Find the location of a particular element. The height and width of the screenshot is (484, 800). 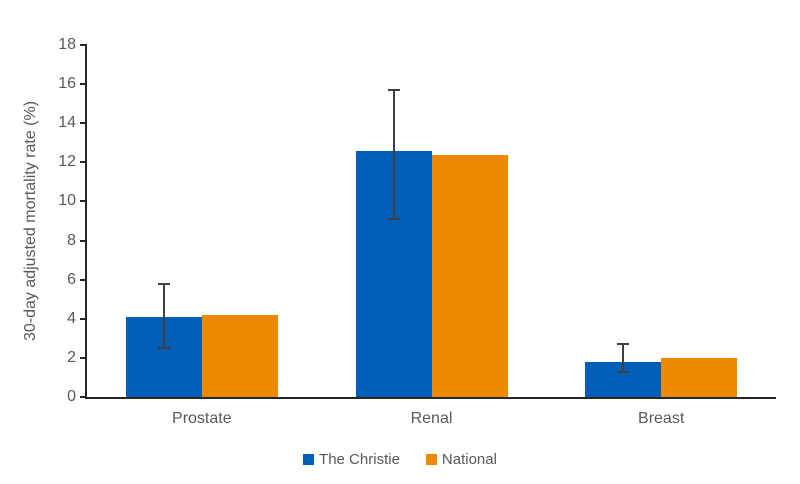

category-label-prostate: Prostate is located at coordinates (202, 418).